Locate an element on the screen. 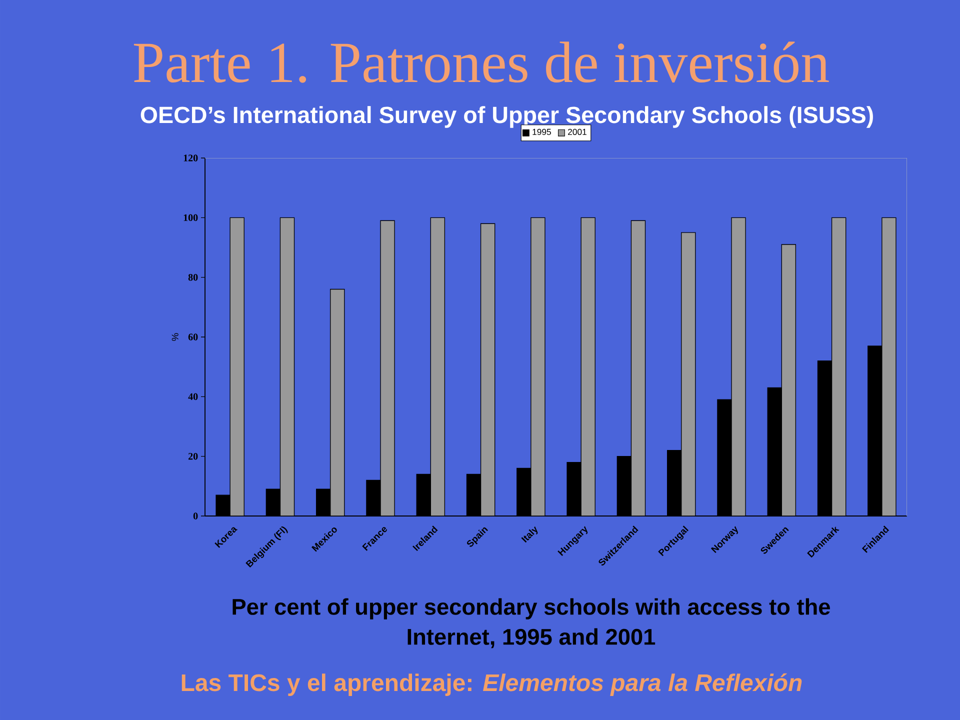  chart-subtitle: OECD’s International Survey of Upper Secondary Schools (ISUSS) is located at coordinates (506, 117).